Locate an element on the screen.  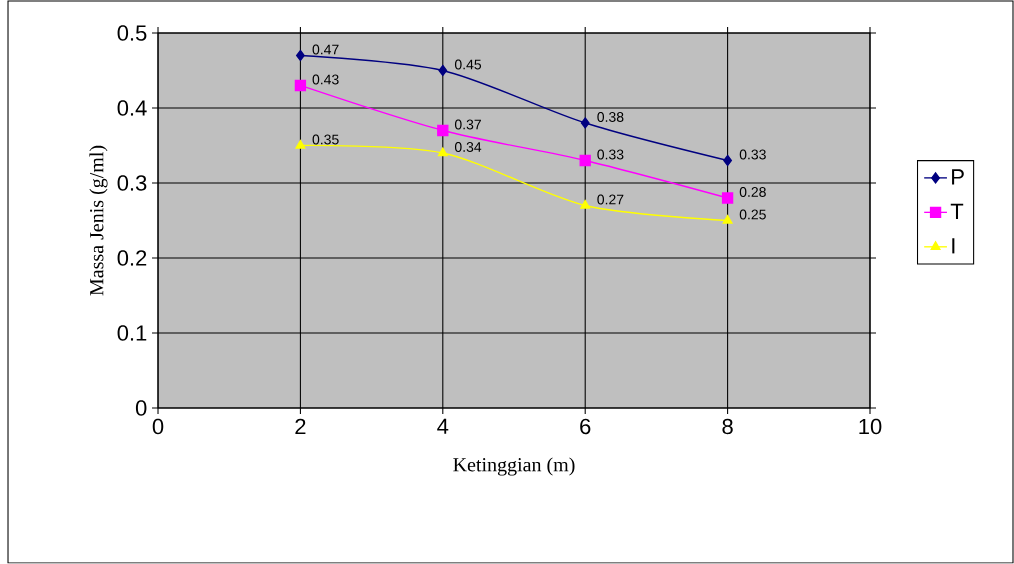
data-label: 0.47 is located at coordinates (325, 49).